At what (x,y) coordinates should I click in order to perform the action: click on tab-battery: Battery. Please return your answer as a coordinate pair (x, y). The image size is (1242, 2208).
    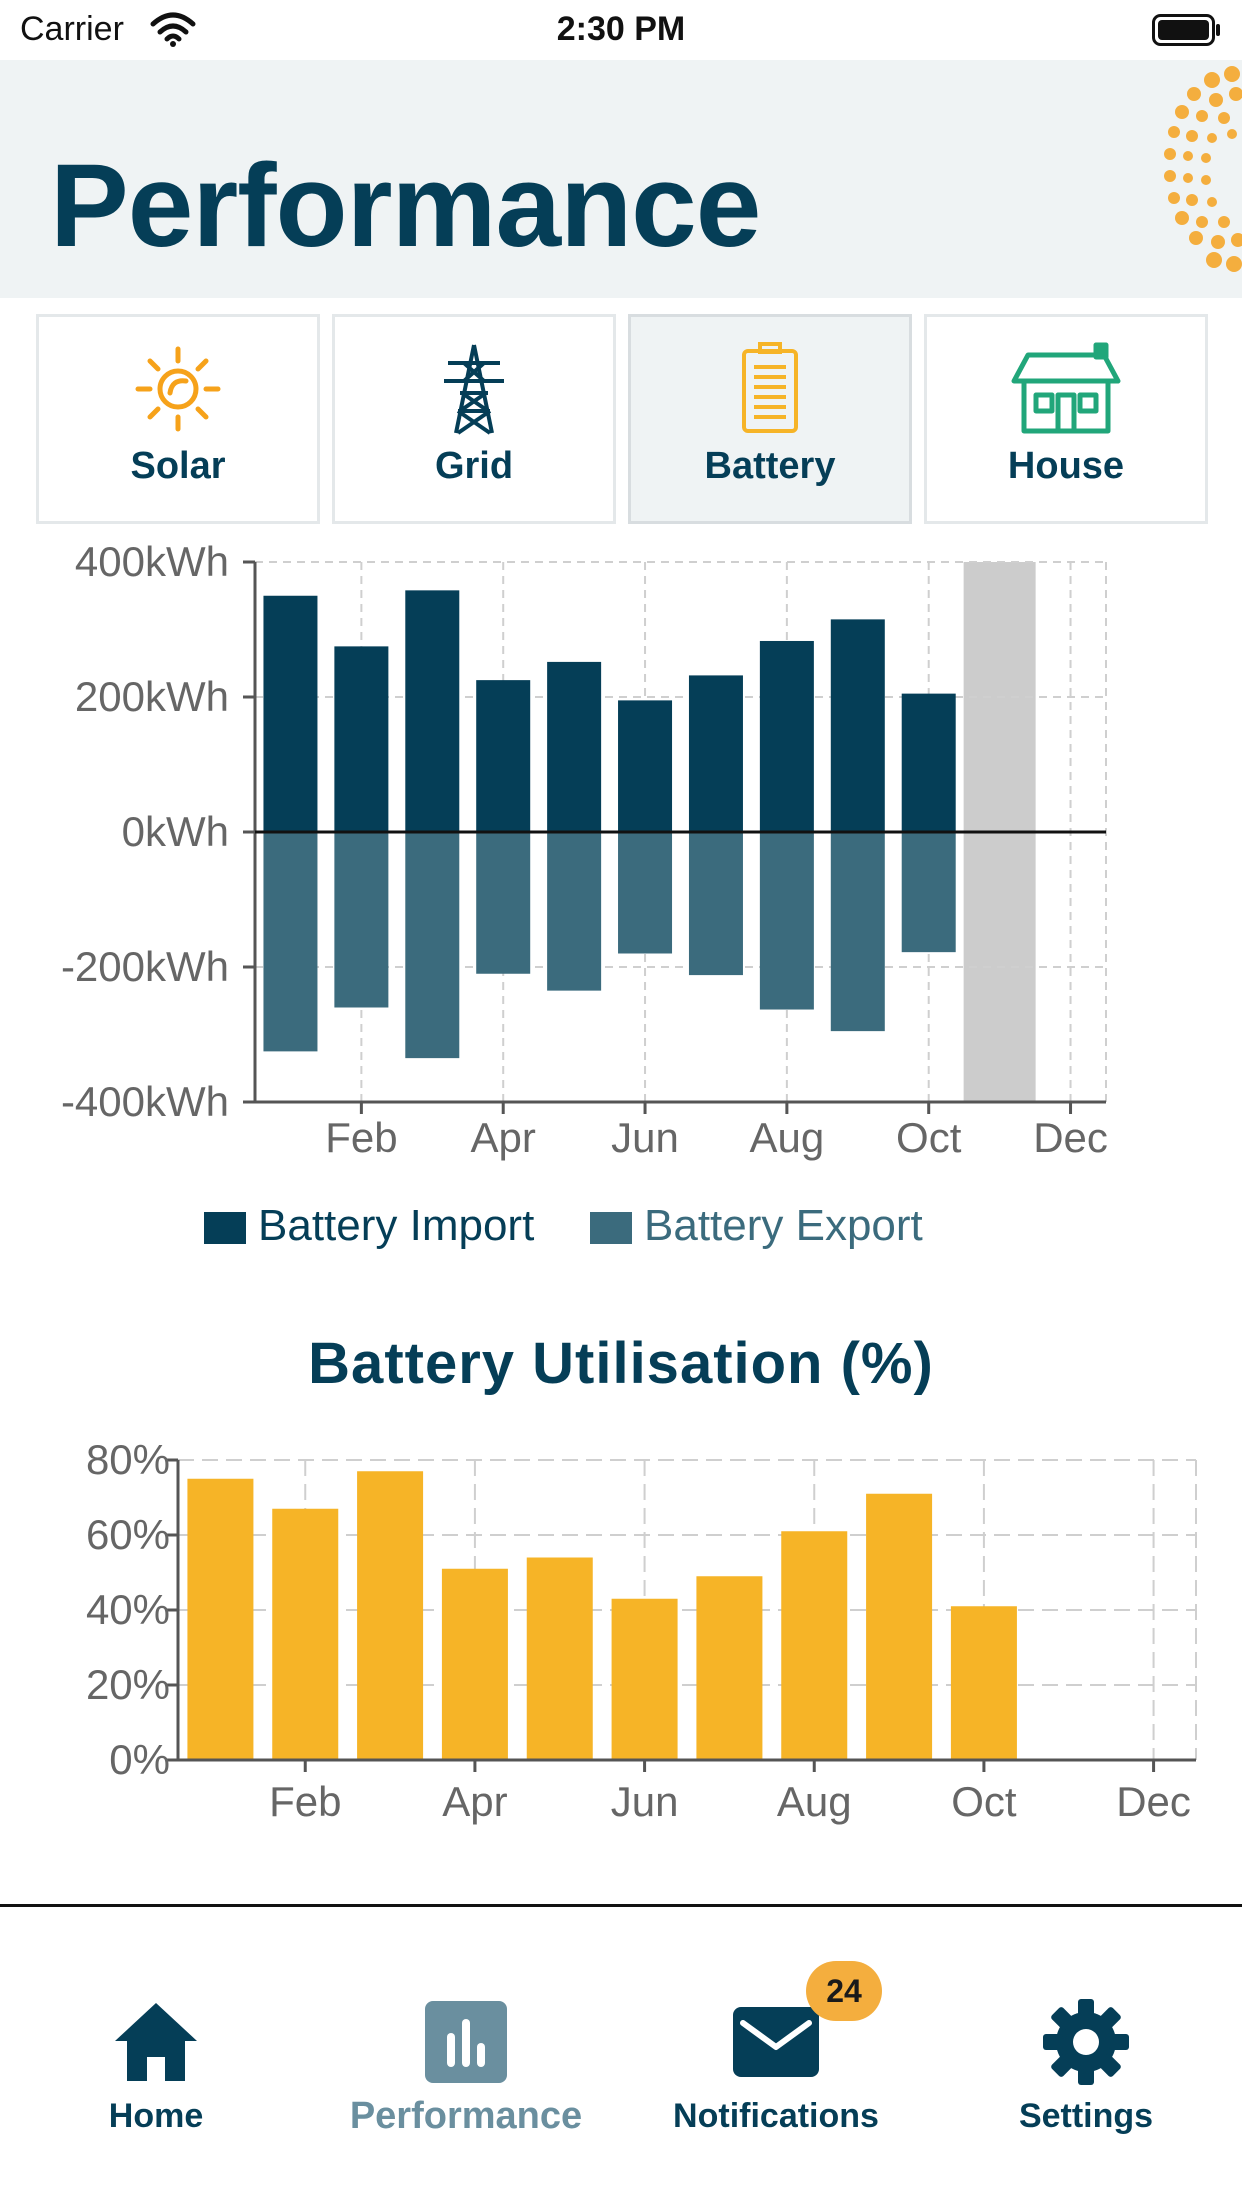
    Looking at the image, I should click on (770, 419).